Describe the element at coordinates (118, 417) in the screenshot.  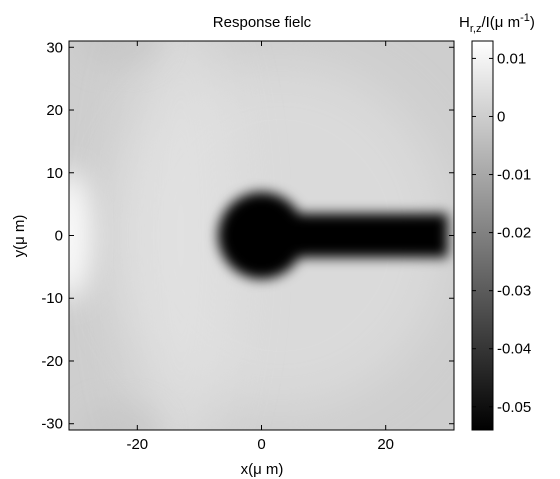
I see `field-shadow-bottom` at that location.